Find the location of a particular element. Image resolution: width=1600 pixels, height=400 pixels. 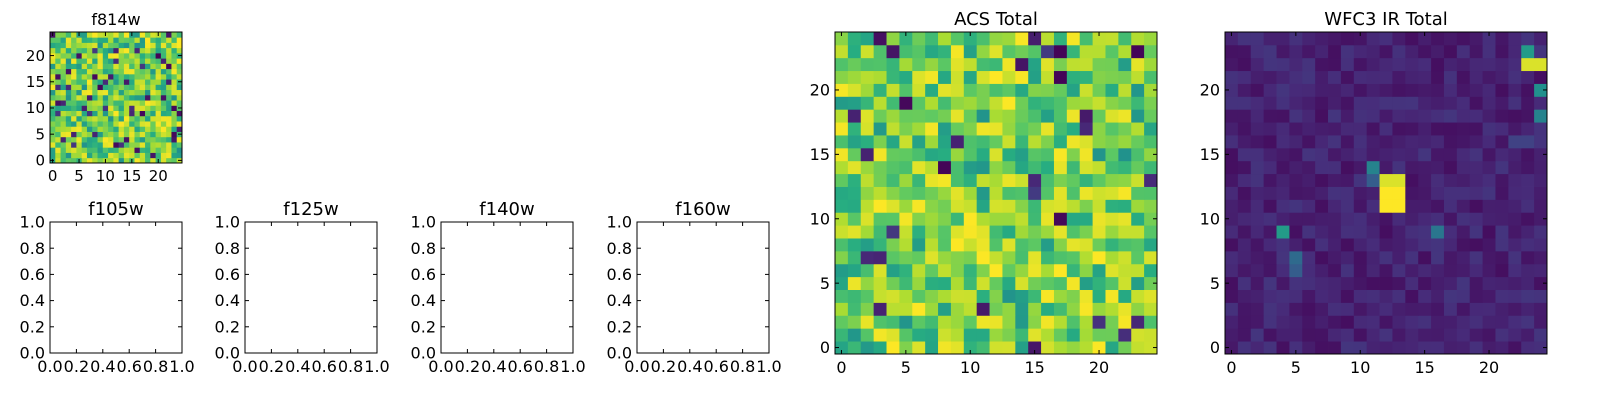

x-tick-label: 0.0 is located at coordinates (440, 366).